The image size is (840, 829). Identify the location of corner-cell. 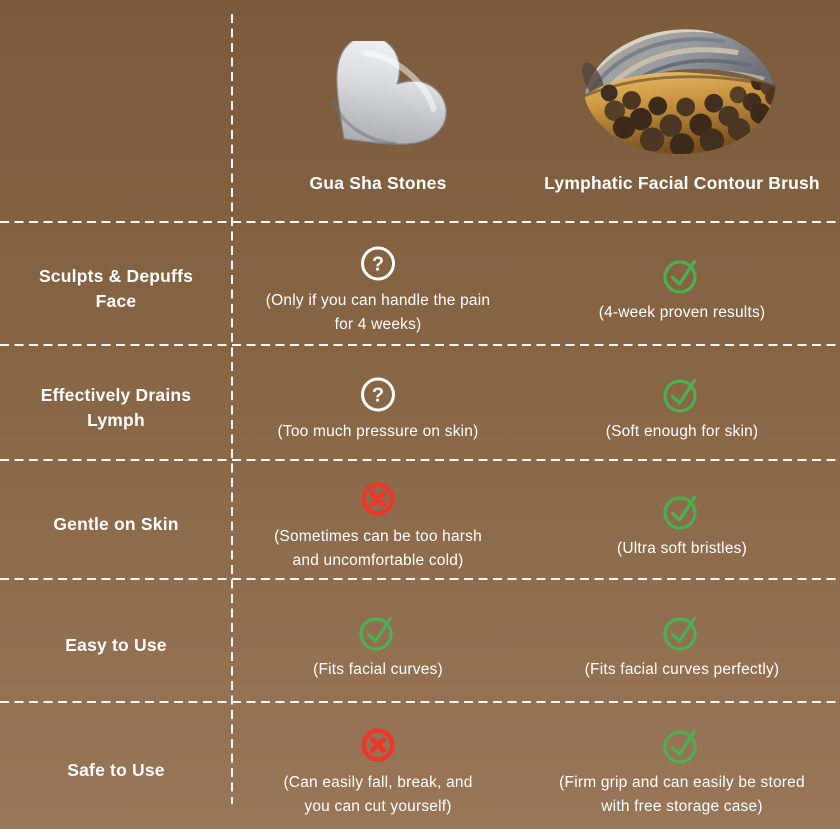
(116, 111).